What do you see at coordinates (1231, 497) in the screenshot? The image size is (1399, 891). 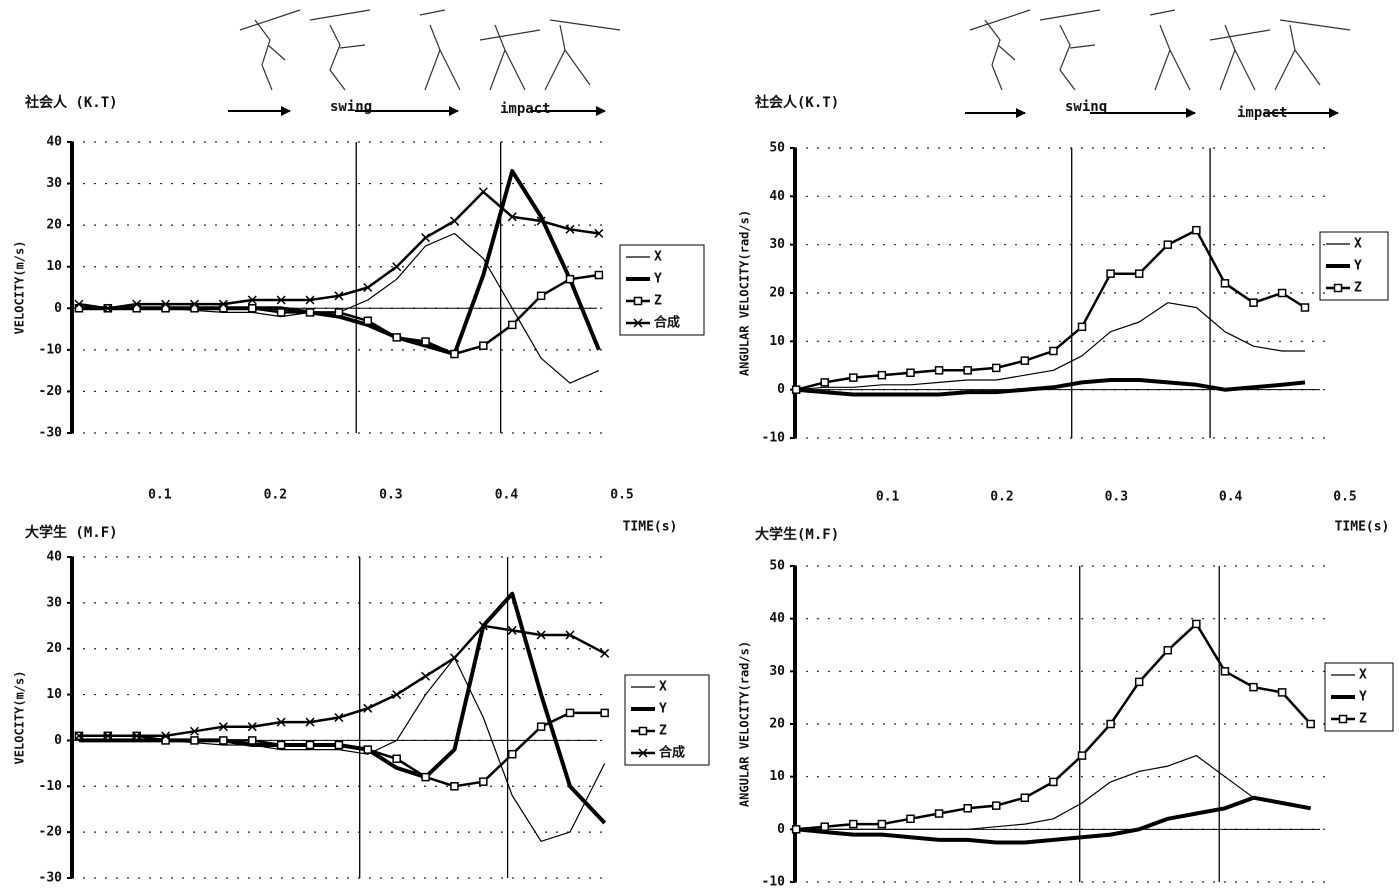 I see `x-tick-label: 0.4` at bounding box center [1231, 497].